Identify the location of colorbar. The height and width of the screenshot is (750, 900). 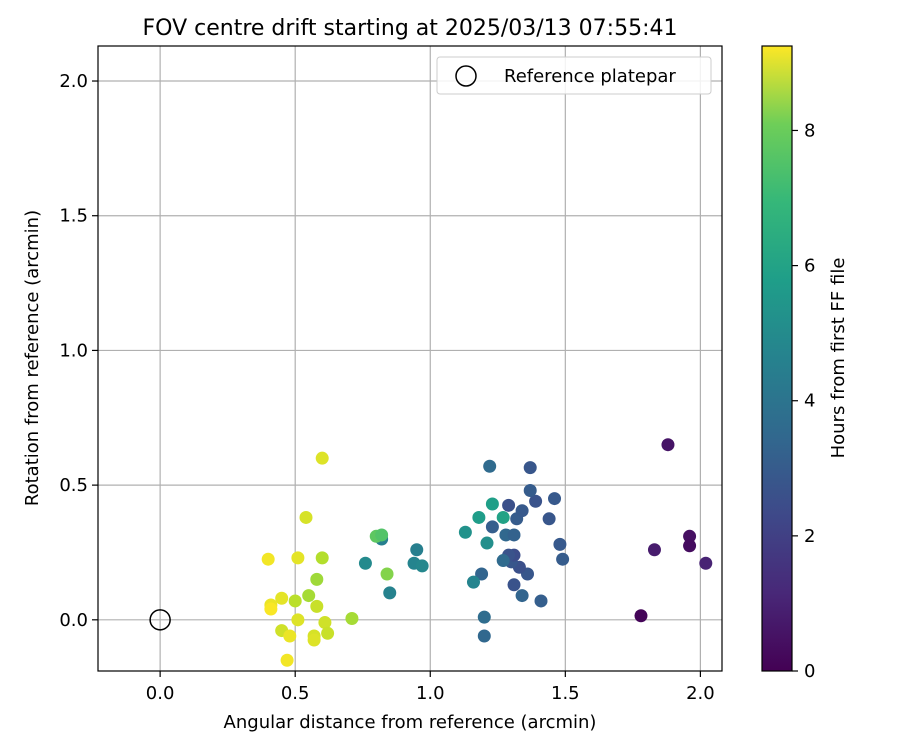
(777, 358).